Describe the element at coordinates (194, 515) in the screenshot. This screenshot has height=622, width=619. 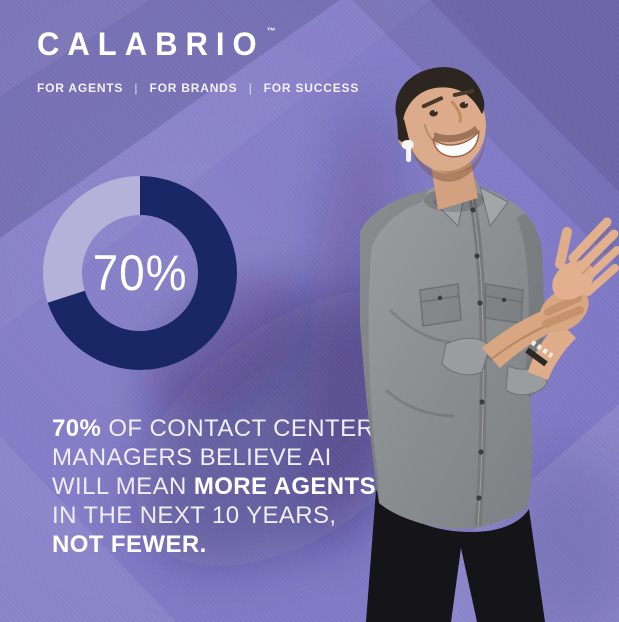
I see `stat-text: IN THE NEXT 10 YEARS,` at that location.